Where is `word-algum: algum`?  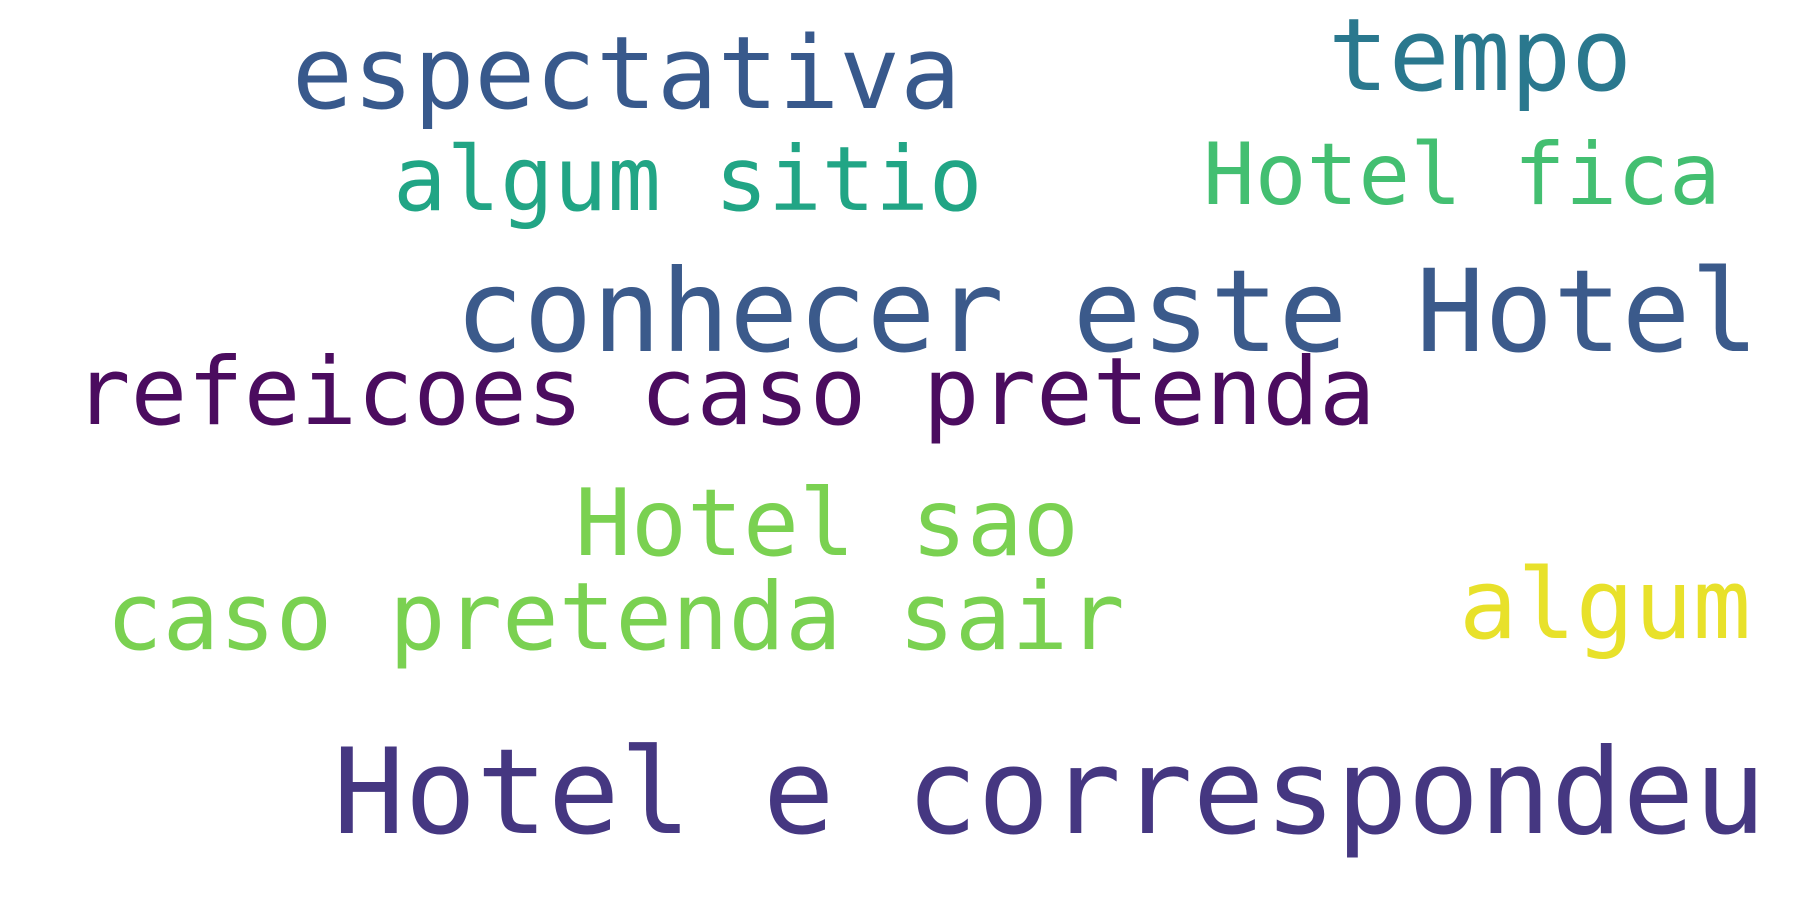 word-algum: algum is located at coordinates (1605, 604).